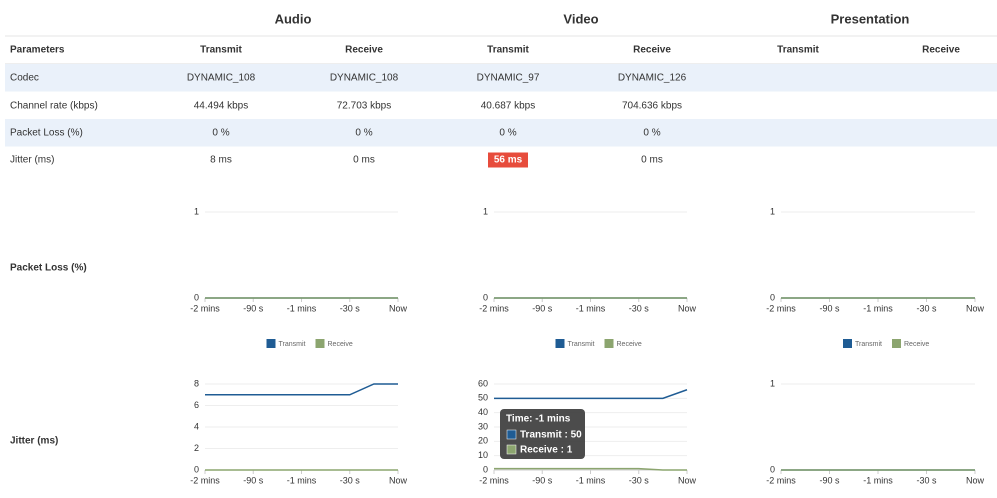  I want to click on cell: 40.687 kbps, so click(508, 106).